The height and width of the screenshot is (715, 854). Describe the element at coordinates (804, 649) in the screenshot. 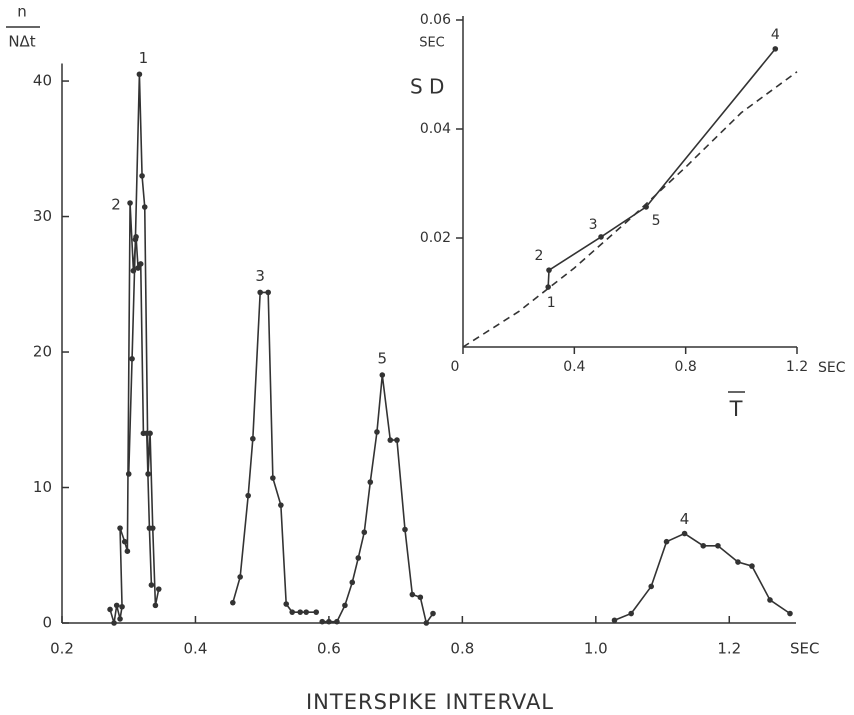

I see `x-unit: SEC` at that location.